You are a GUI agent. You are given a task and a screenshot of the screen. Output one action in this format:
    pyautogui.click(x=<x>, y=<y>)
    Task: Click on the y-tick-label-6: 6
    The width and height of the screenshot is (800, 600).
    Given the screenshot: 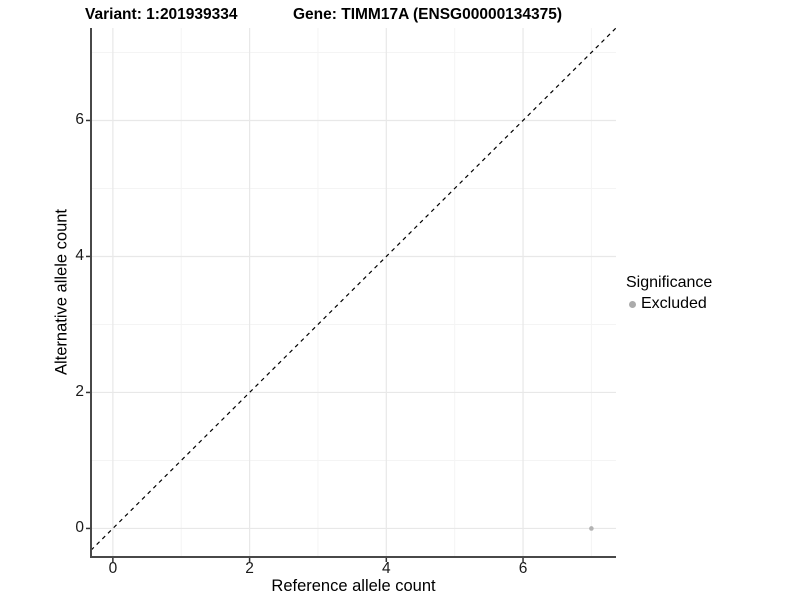 What is the action you would take?
    pyautogui.click(x=79, y=120)
    